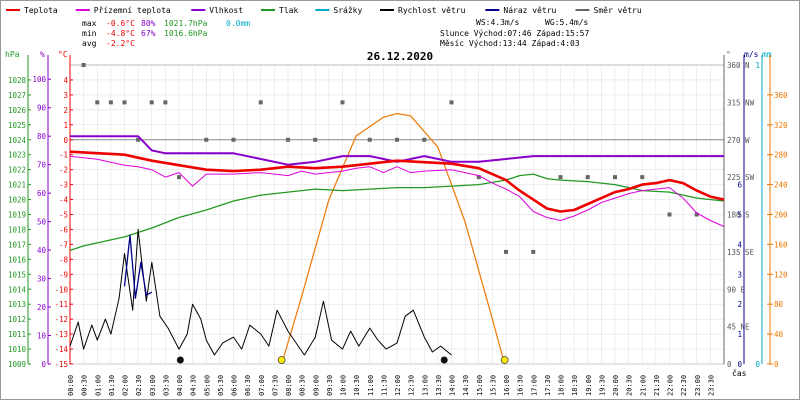 The height and width of the screenshot is (400, 800). I want to click on stat-min-label: min, so click(89, 33).